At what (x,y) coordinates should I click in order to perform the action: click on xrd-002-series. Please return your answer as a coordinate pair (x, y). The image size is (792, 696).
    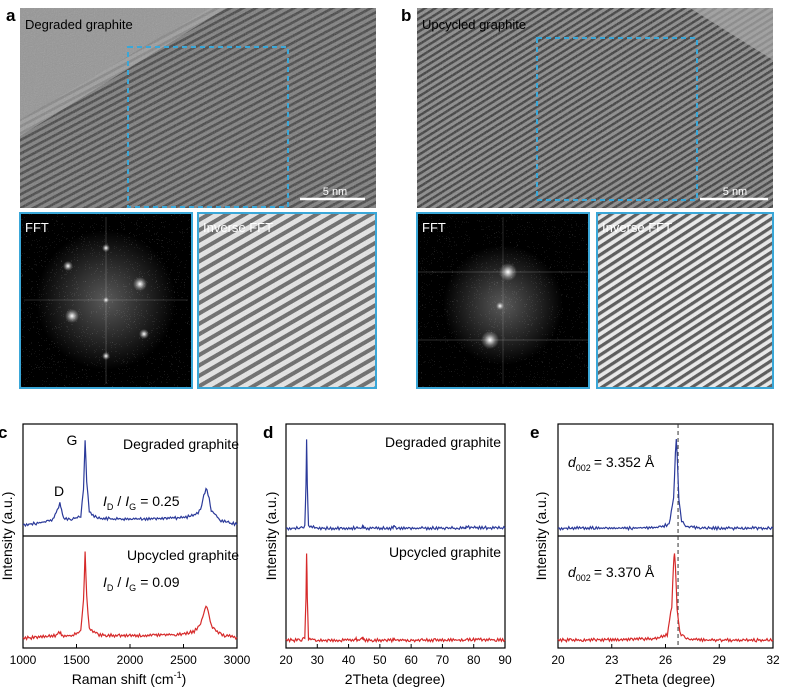
    Looking at the image, I should click on (665, 540).